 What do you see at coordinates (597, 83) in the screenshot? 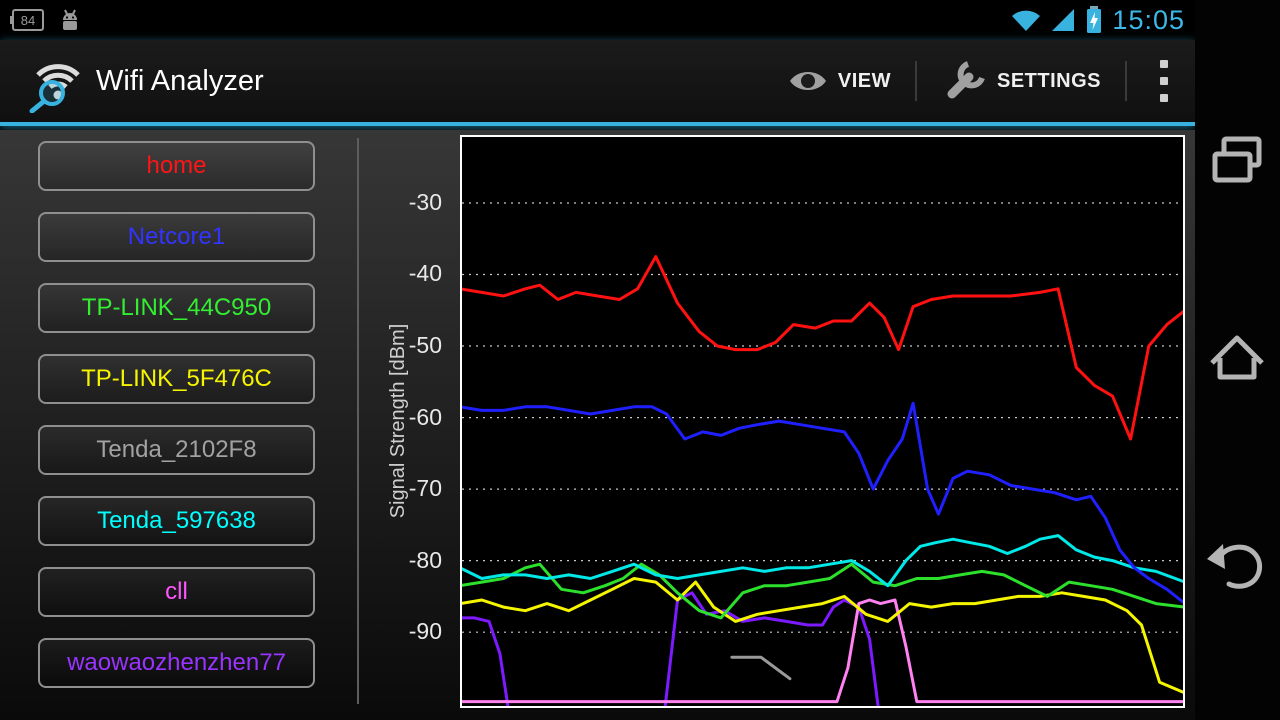
I see `action-bar: Wifi Analyzer VIEW SETTINGS` at bounding box center [597, 83].